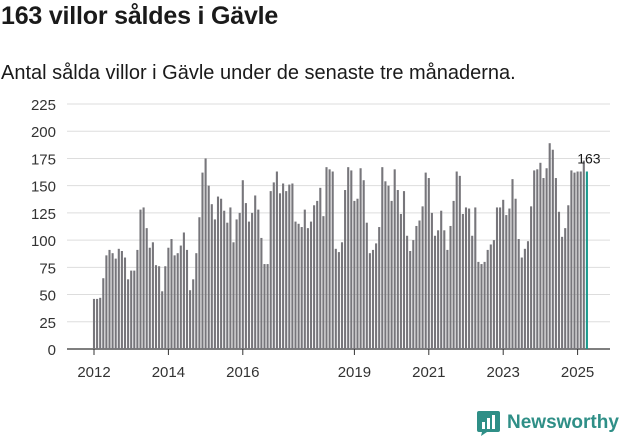 The width and height of the screenshot is (631, 439). I want to click on latest-value-label: 163, so click(589, 159).